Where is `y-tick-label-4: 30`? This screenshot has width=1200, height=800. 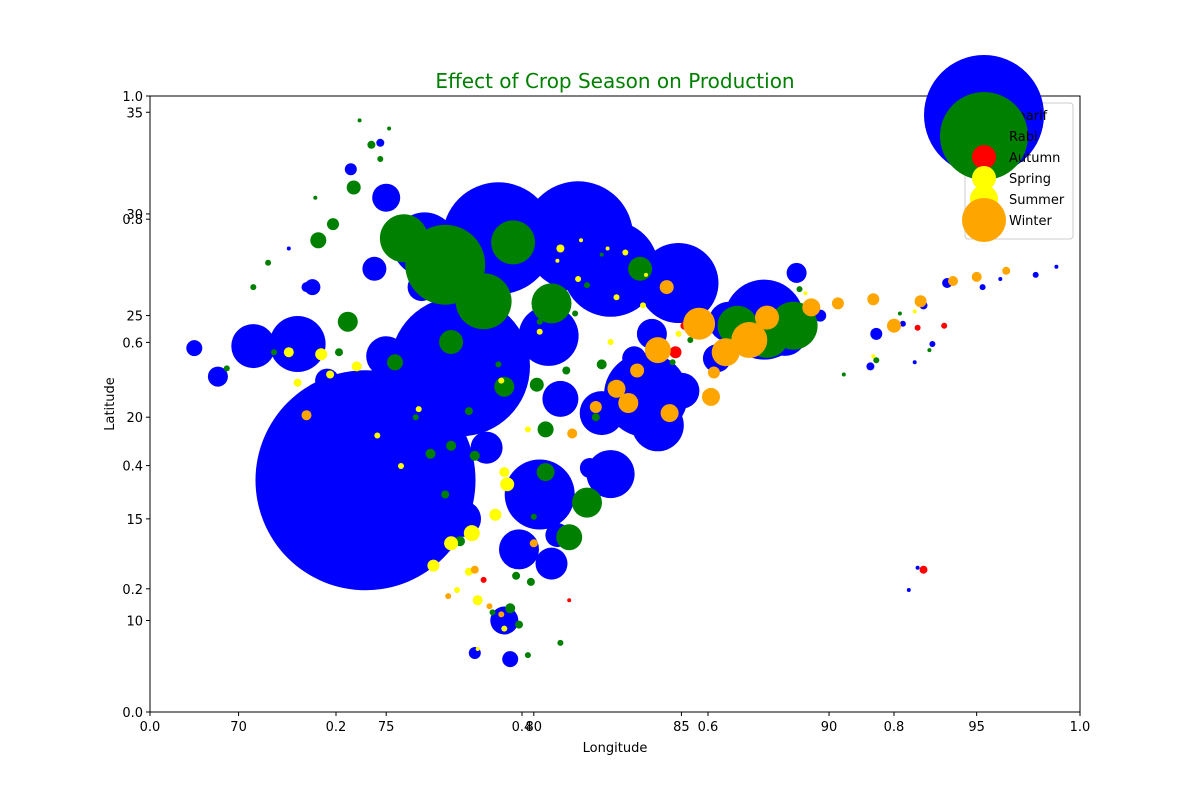 y-tick-label-4: 30 is located at coordinates (134, 215).